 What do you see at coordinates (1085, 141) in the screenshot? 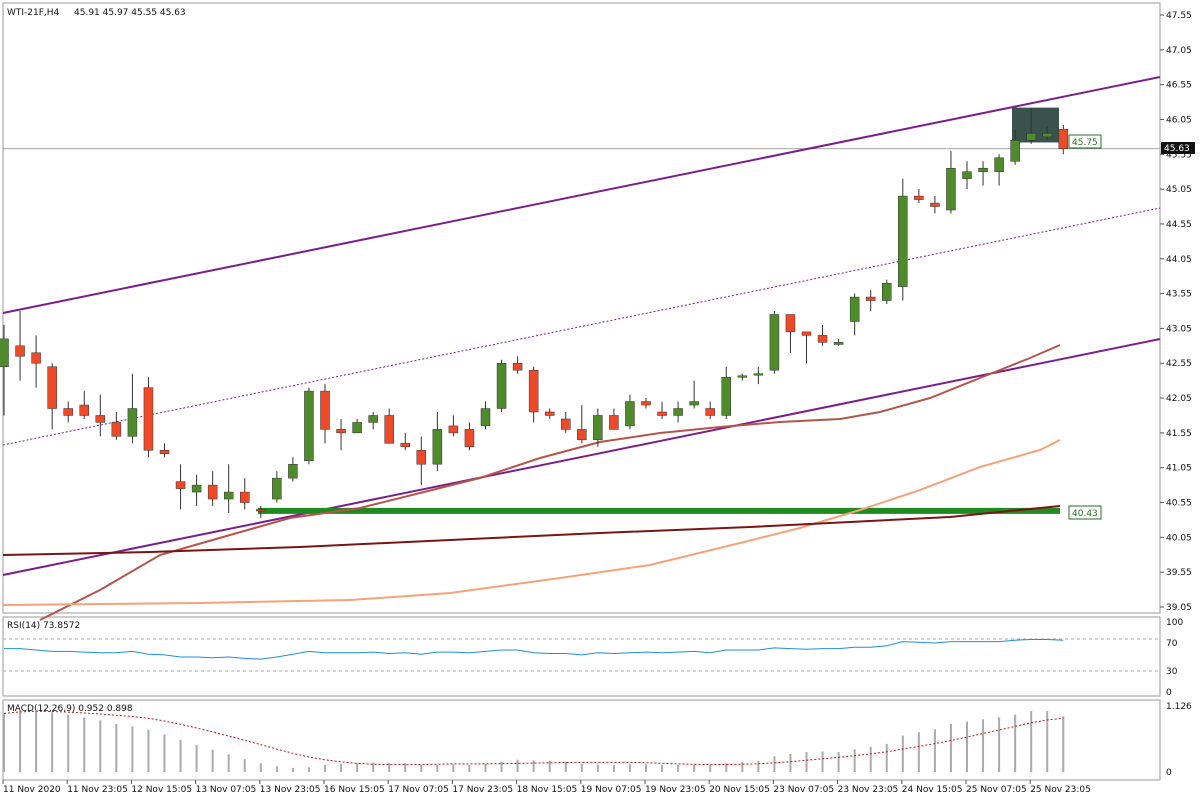
I see `level-high-box` at bounding box center [1085, 141].